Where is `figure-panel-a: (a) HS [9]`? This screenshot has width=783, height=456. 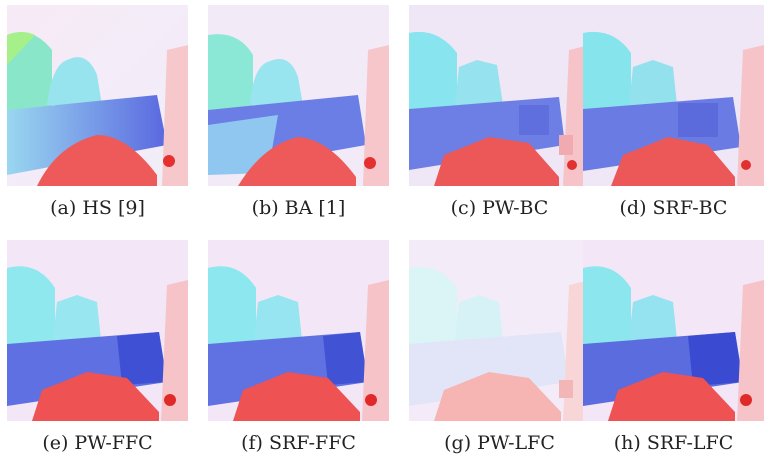
figure-panel-a: (a) HS [9] is located at coordinates (97, 112).